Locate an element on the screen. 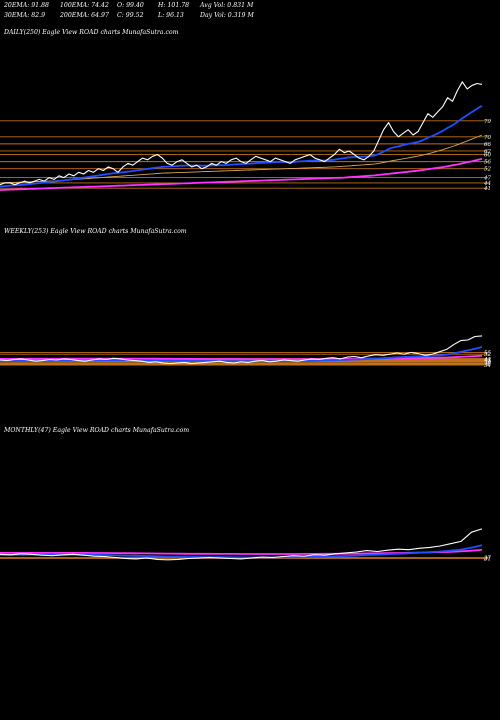  close-label: C: 99.52 is located at coordinates (130, 15).